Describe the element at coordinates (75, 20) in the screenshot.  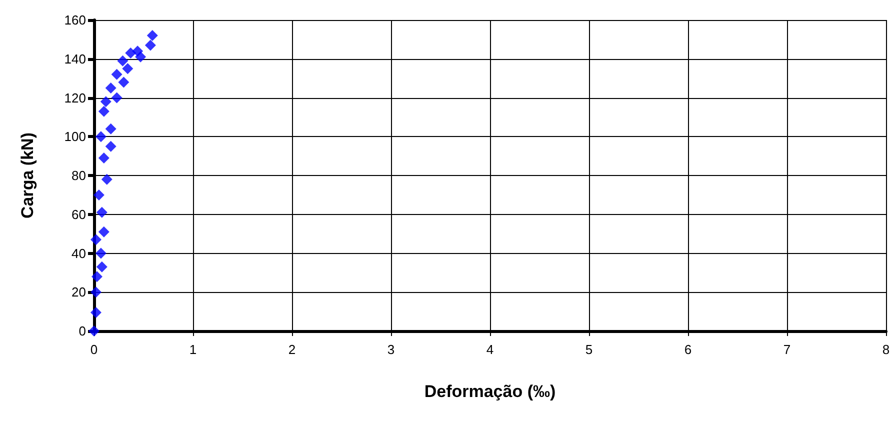
I see `y-tick-label: 160` at that location.